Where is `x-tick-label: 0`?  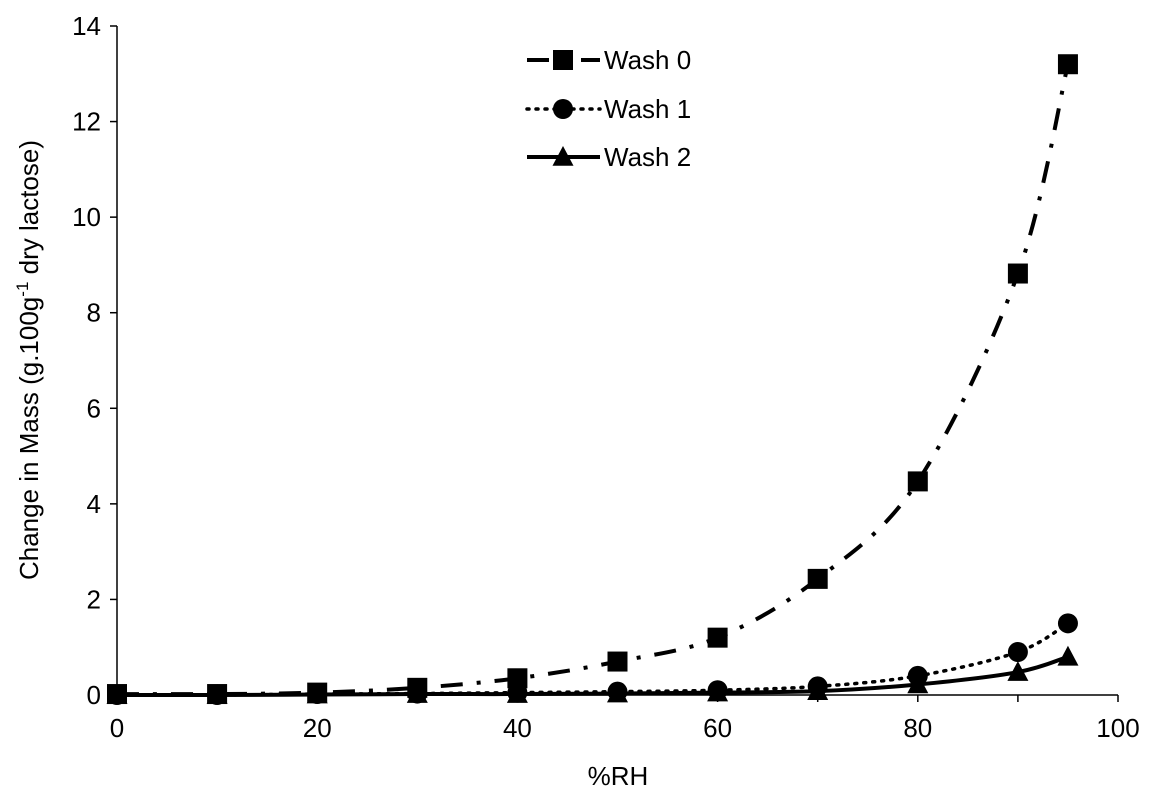
x-tick-label: 0 is located at coordinates (117, 728).